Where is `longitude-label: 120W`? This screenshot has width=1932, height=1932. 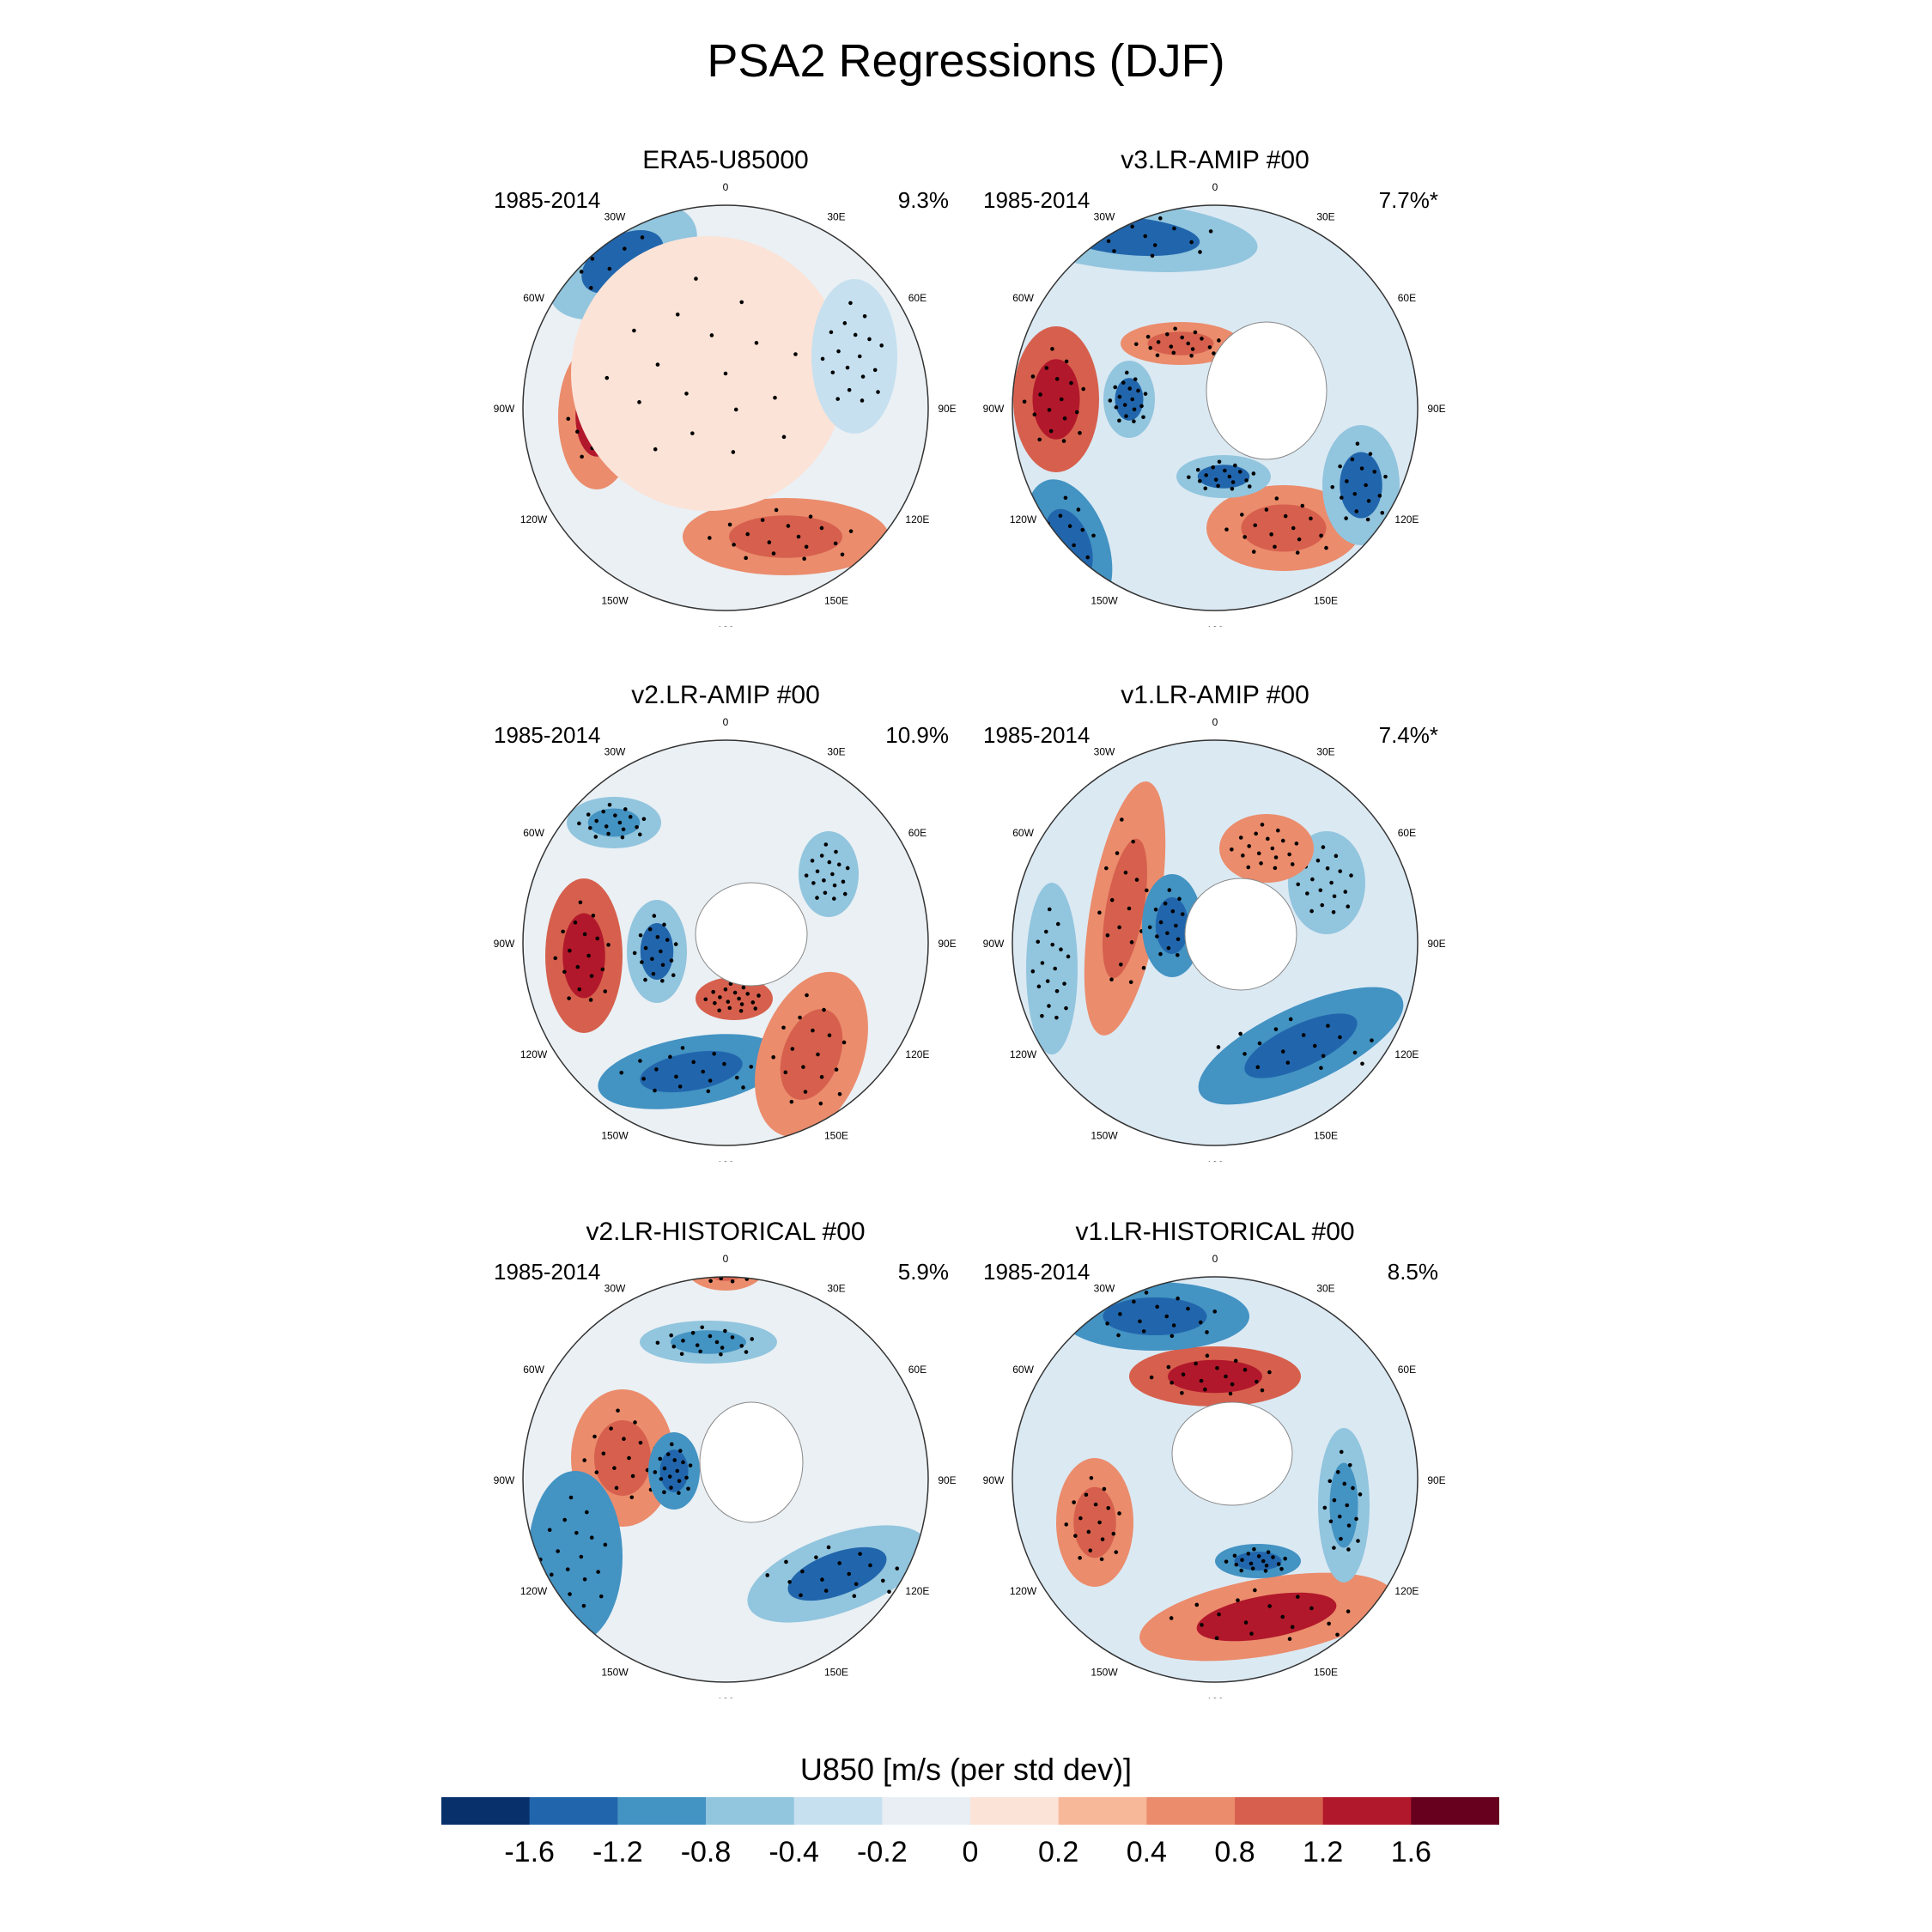 longitude-label: 120W is located at coordinates (534, 1054).